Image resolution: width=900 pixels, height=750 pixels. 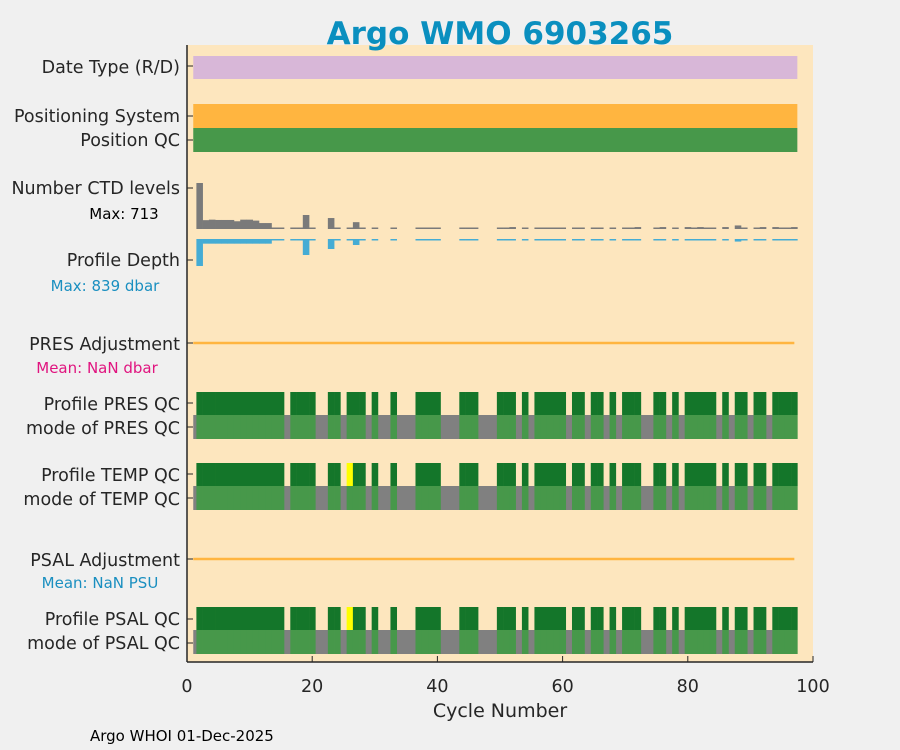 I want to click on label-positioning-system: Positioning System, so click(x=97, y=117).